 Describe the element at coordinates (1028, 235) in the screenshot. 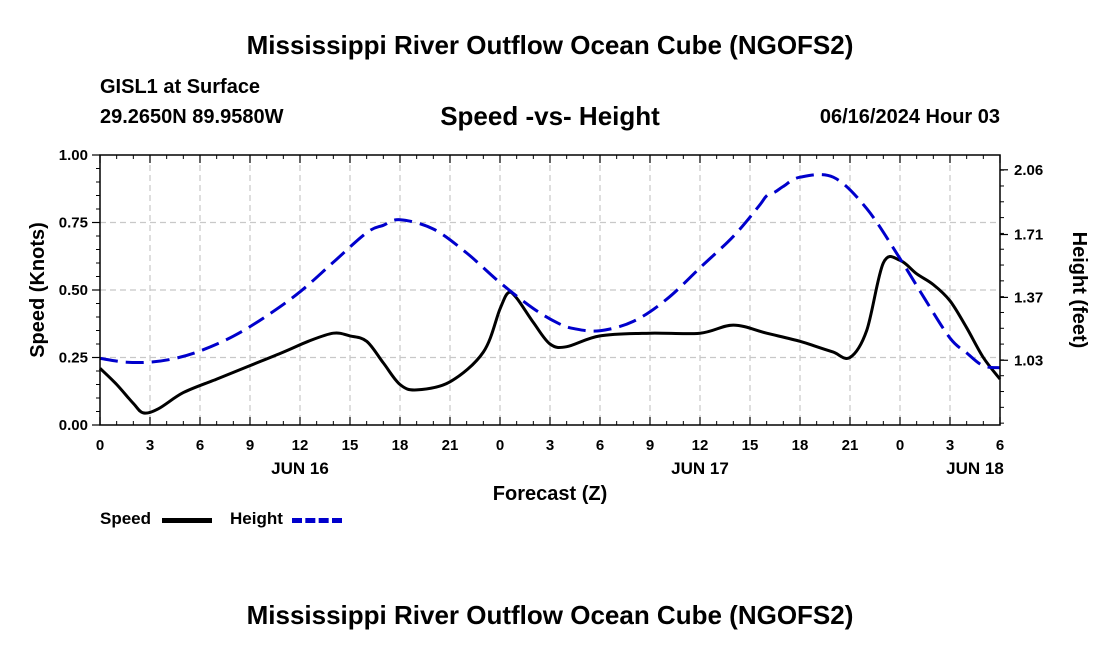

I see `y2-tick-label: 1.71` at that location.